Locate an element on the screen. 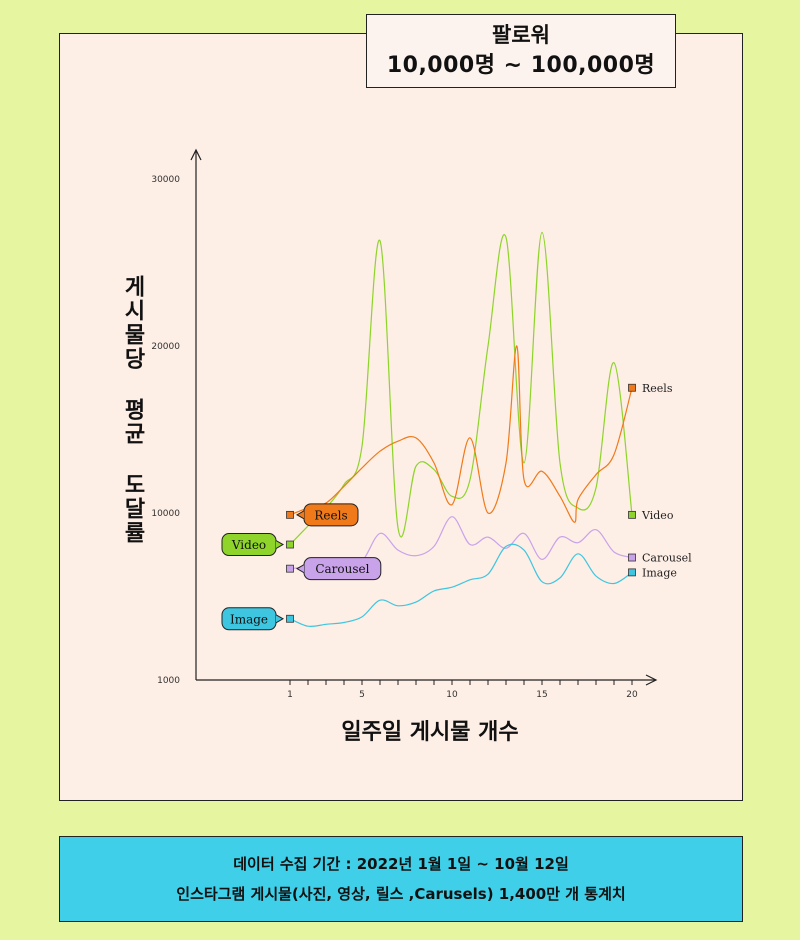 This screenshot has width=800, height=940. series-end-label: Reels is located at coordinates (657, 388).